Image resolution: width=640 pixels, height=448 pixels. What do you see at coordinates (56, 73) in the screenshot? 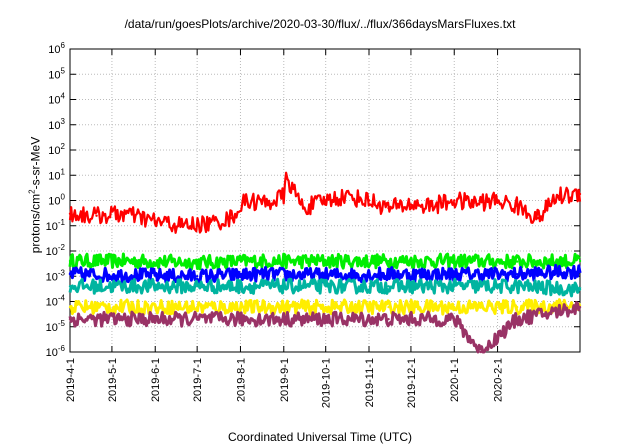
I see `y-tick-label: 10⁵` at bounding box center [56, 73].